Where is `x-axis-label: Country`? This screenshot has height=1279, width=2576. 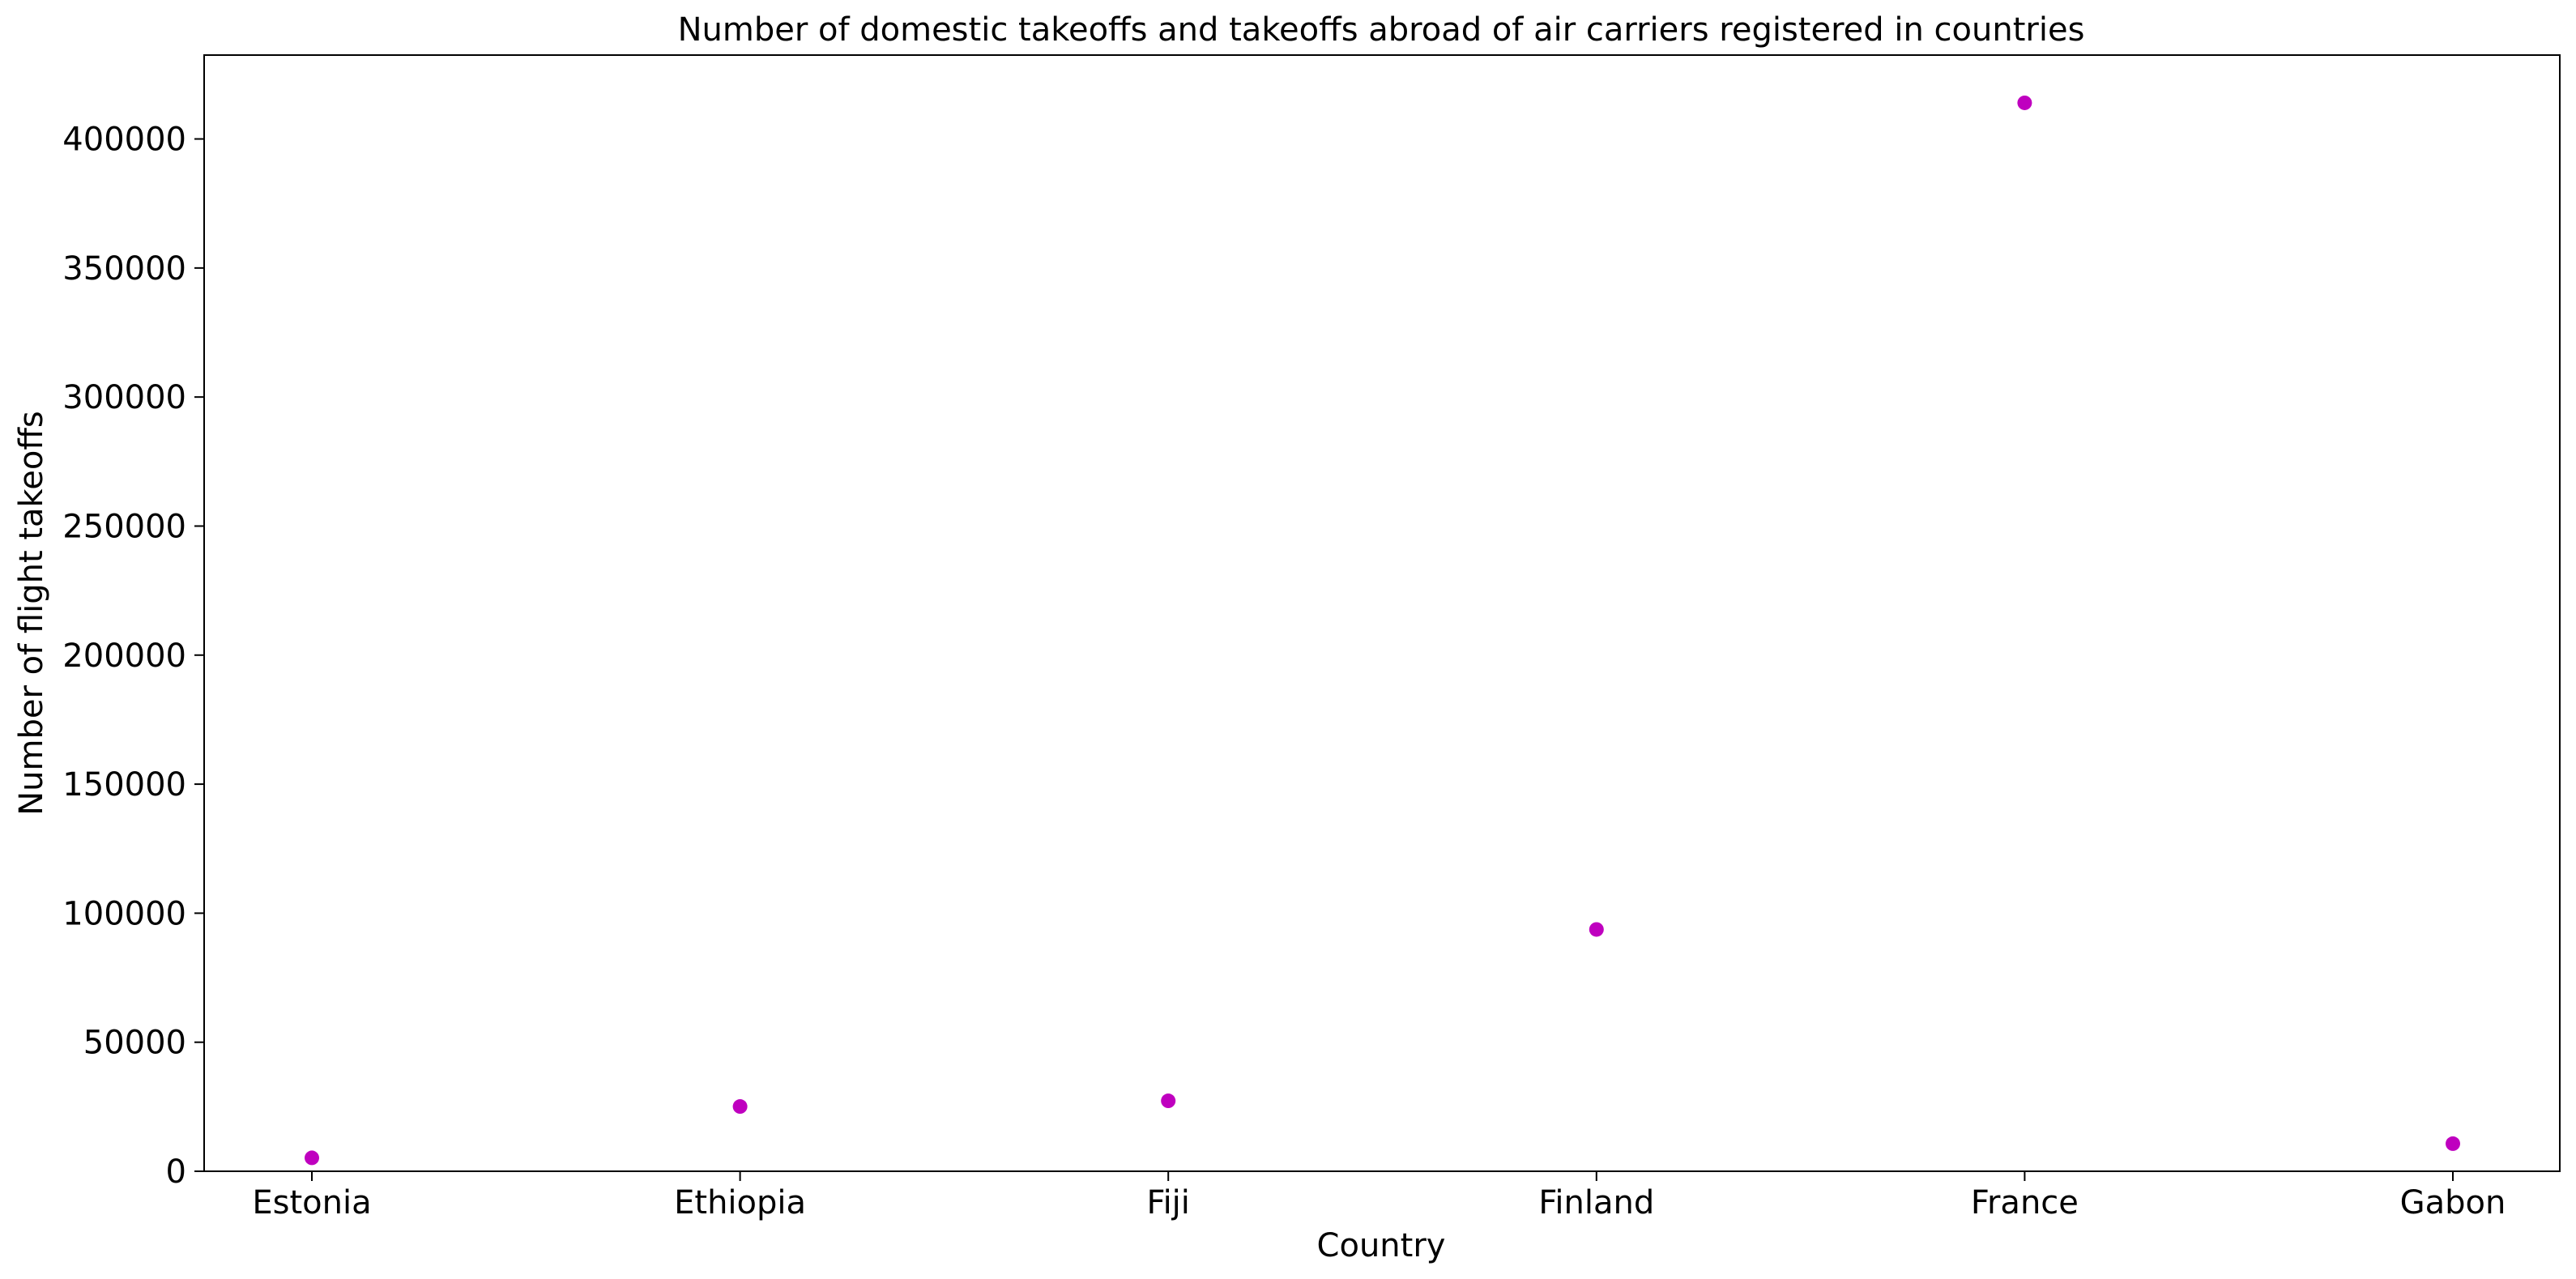
x-axis-label: Country is located at coordinates (1382, 1245).